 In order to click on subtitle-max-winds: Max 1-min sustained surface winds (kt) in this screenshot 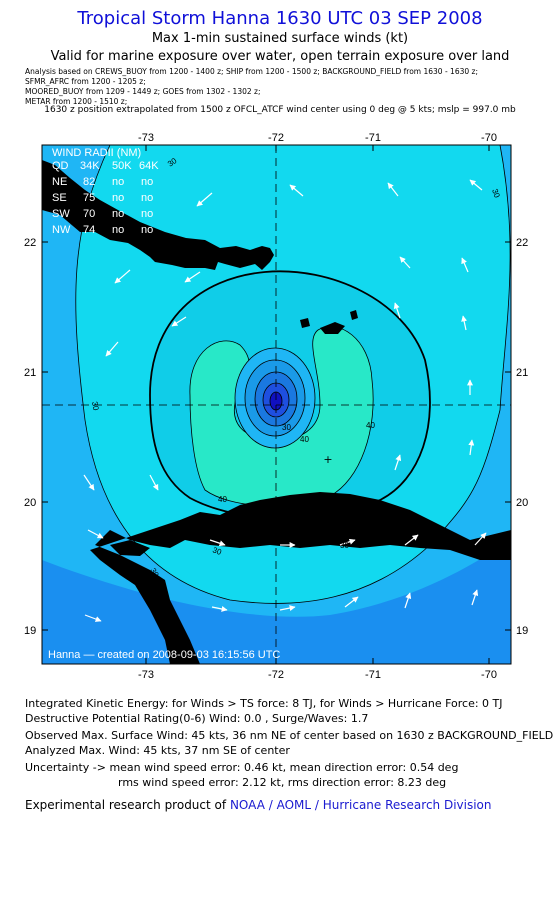, I will do `click(280, 38)`.